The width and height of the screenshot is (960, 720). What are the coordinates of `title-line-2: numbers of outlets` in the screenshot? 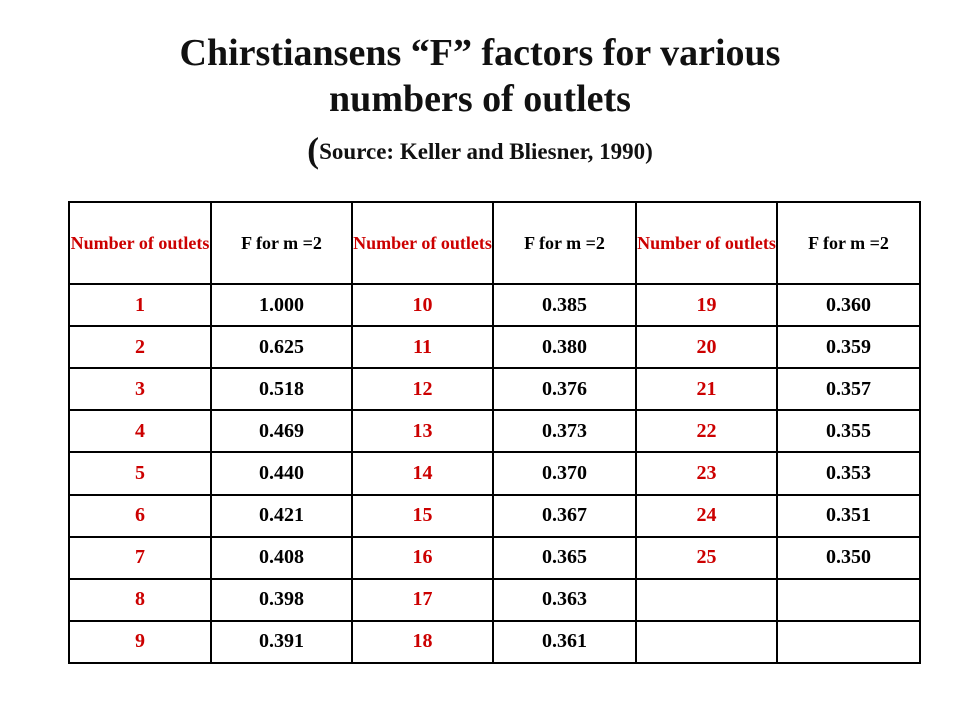 It's located at (480, 99).